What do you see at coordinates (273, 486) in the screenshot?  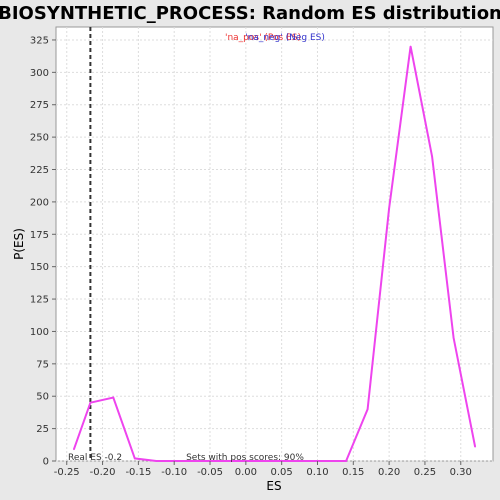 I see `x-axis-label: ES` at bounding box center [273, 486].